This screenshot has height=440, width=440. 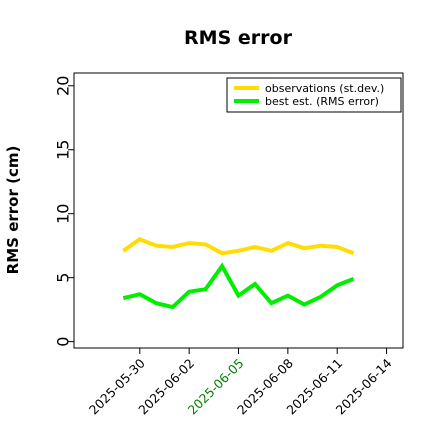 I want to click on series-line-best-estimate, so click(x=238, y=286).